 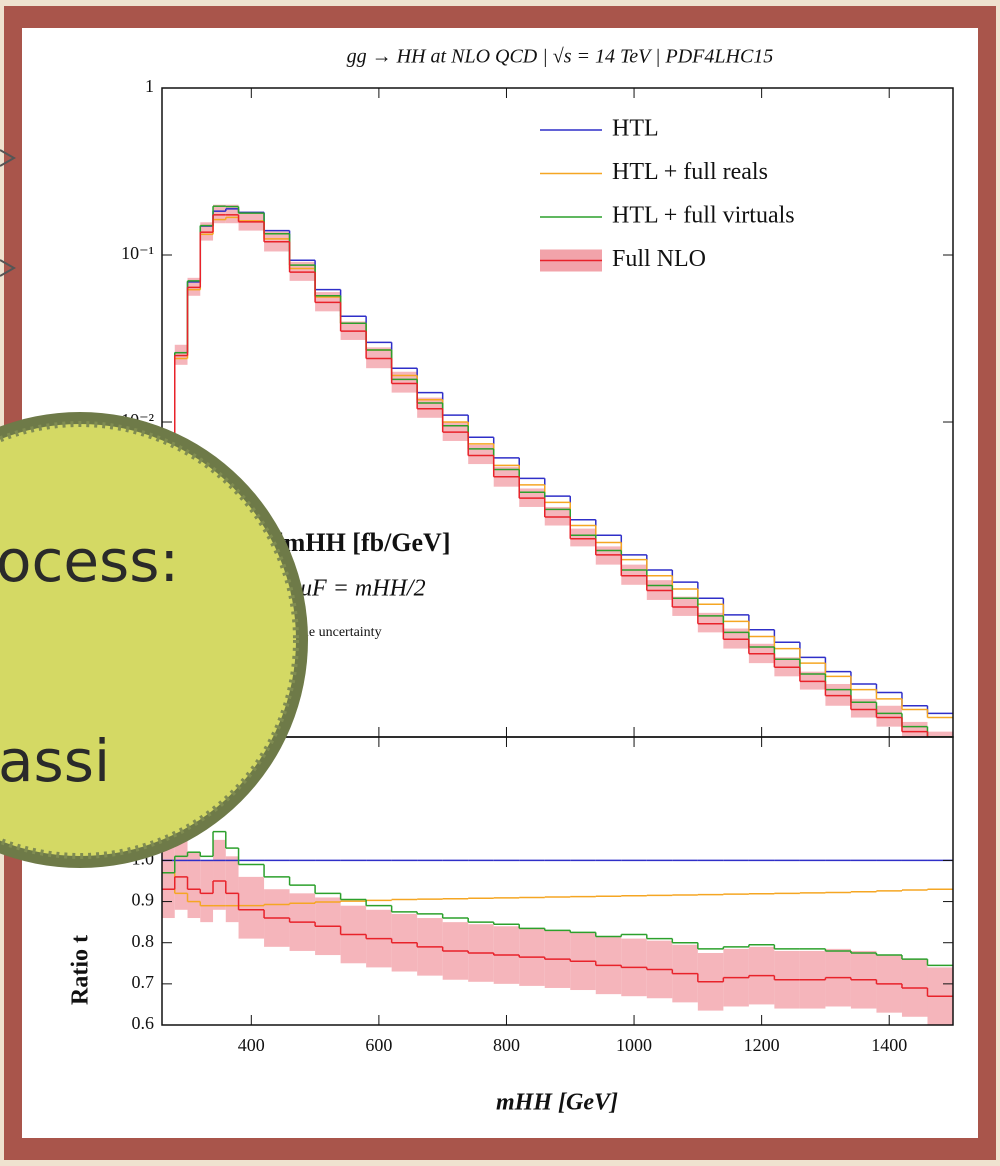 I want to click on y-tick-label: 0.8, so click(x=143, y=941).